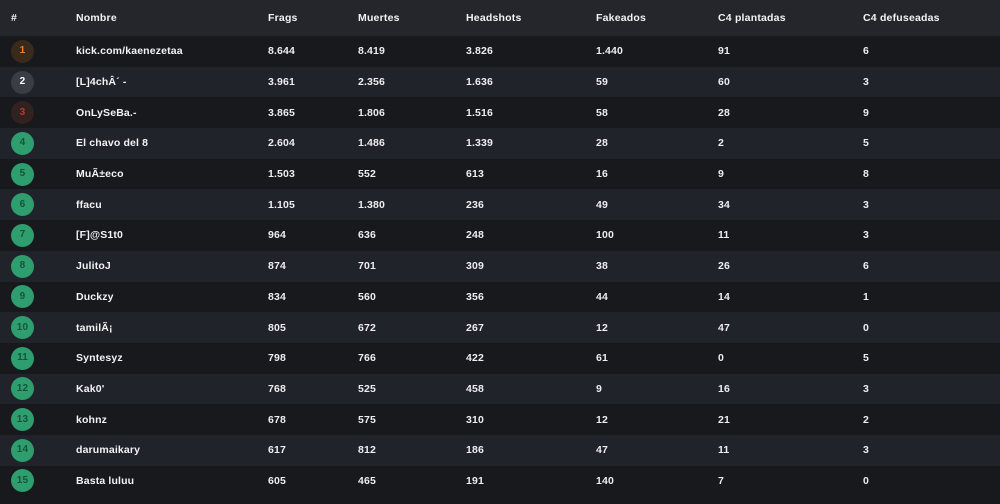 Image resolution: width=1000 pixels, height=504 pixels. I want to click on table-row: 3 OnLySeBa.- 3.865 1.806 1.516 58 28 9, so click(500, 113).